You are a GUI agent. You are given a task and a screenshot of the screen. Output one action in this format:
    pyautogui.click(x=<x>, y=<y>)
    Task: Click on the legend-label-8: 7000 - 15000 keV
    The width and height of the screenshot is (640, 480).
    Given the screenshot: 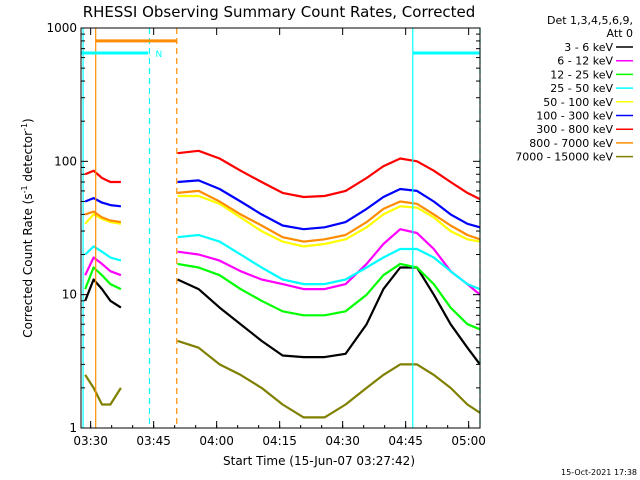 What is the action you would take?
    pyautogui.click(x=564, y=157)
    